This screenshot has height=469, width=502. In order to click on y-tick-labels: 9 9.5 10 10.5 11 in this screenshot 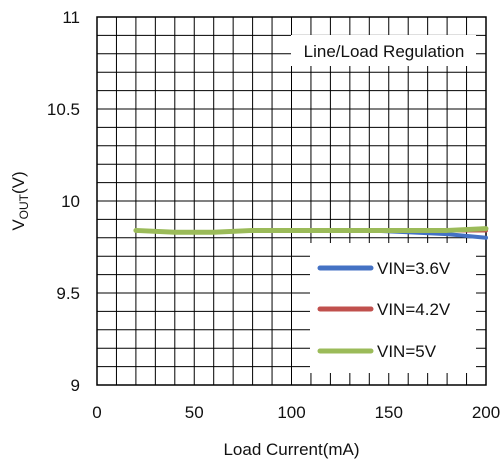, I will do `click(63, 201)`.